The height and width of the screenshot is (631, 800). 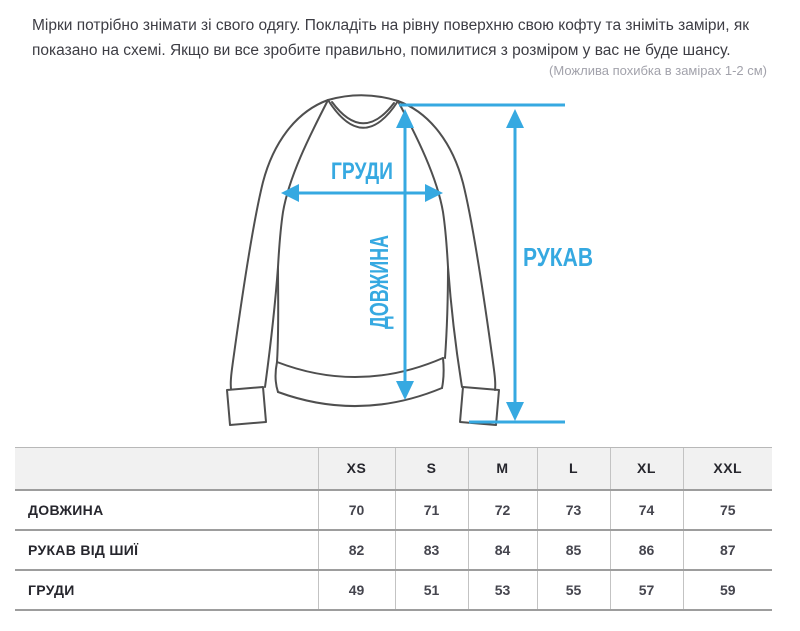 I want to click on size-value-cell: 73, so click(x=573, y=510).